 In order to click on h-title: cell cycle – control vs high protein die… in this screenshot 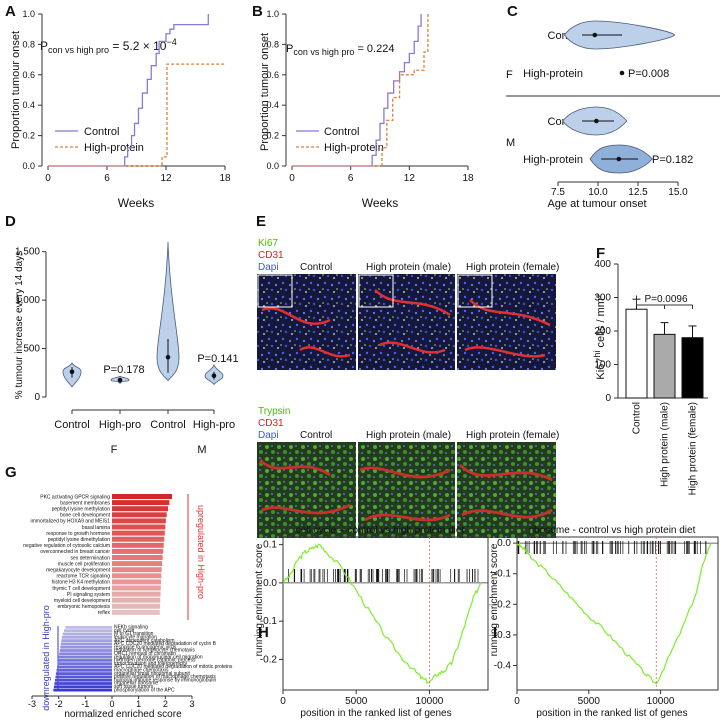, I will do `click(380, 530)`.